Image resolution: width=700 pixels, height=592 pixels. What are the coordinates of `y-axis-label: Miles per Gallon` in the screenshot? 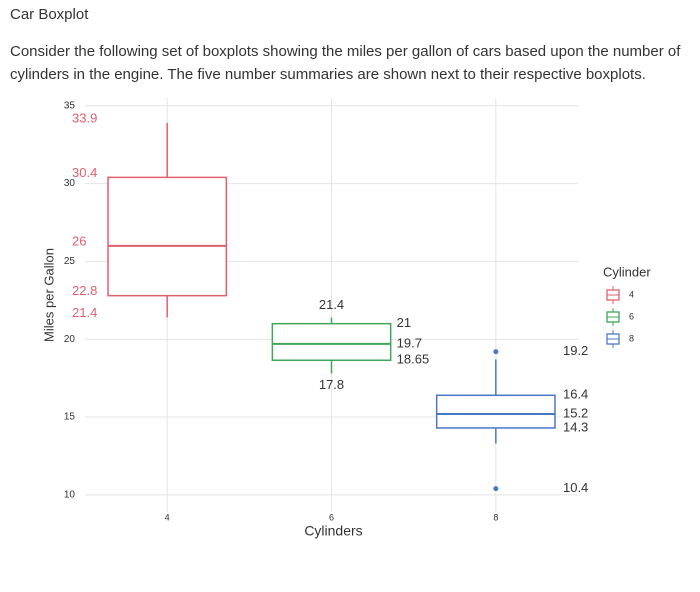 It's located at (48, 295).